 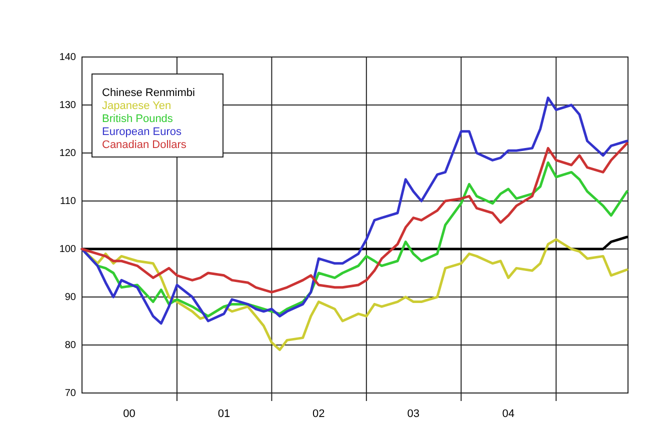 I want to click on x-tick-label: 02, so click(x=318, y=414).